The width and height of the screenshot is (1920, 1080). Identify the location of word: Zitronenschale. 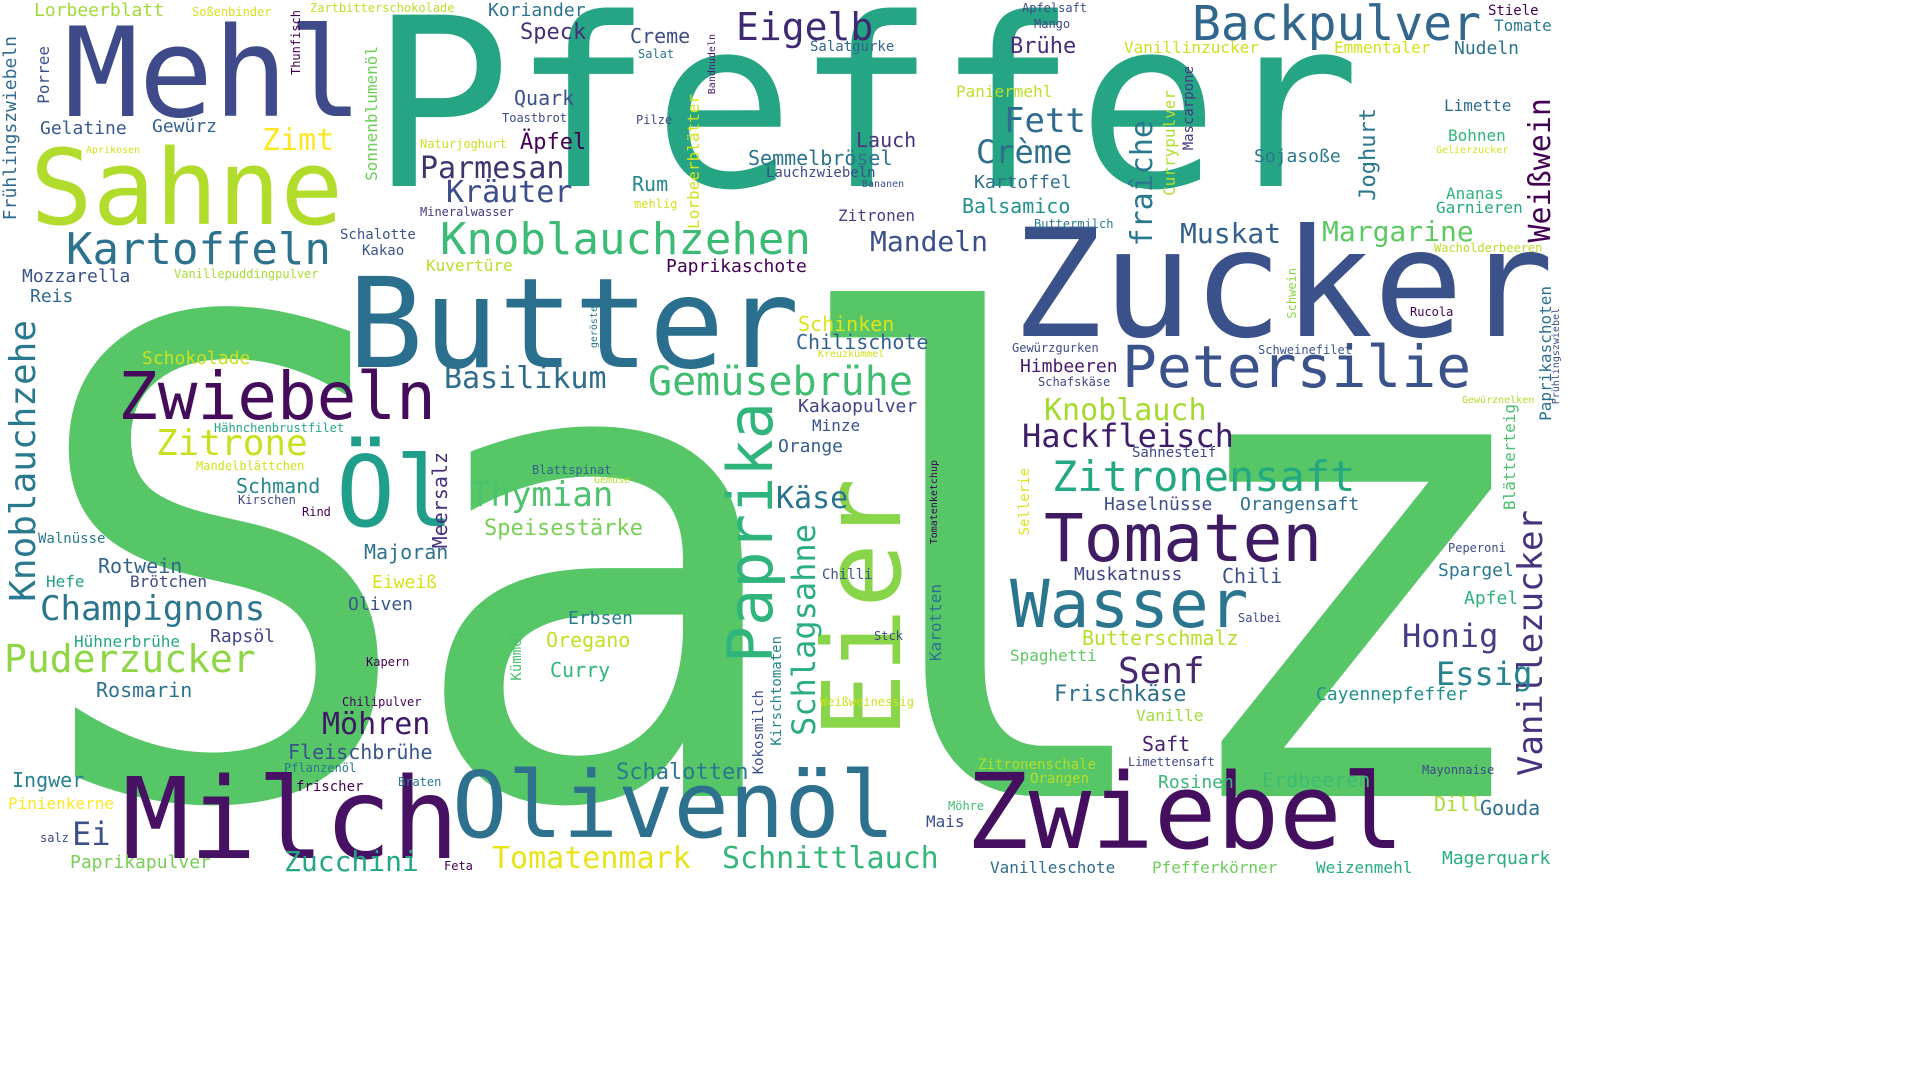
(1037, 765).